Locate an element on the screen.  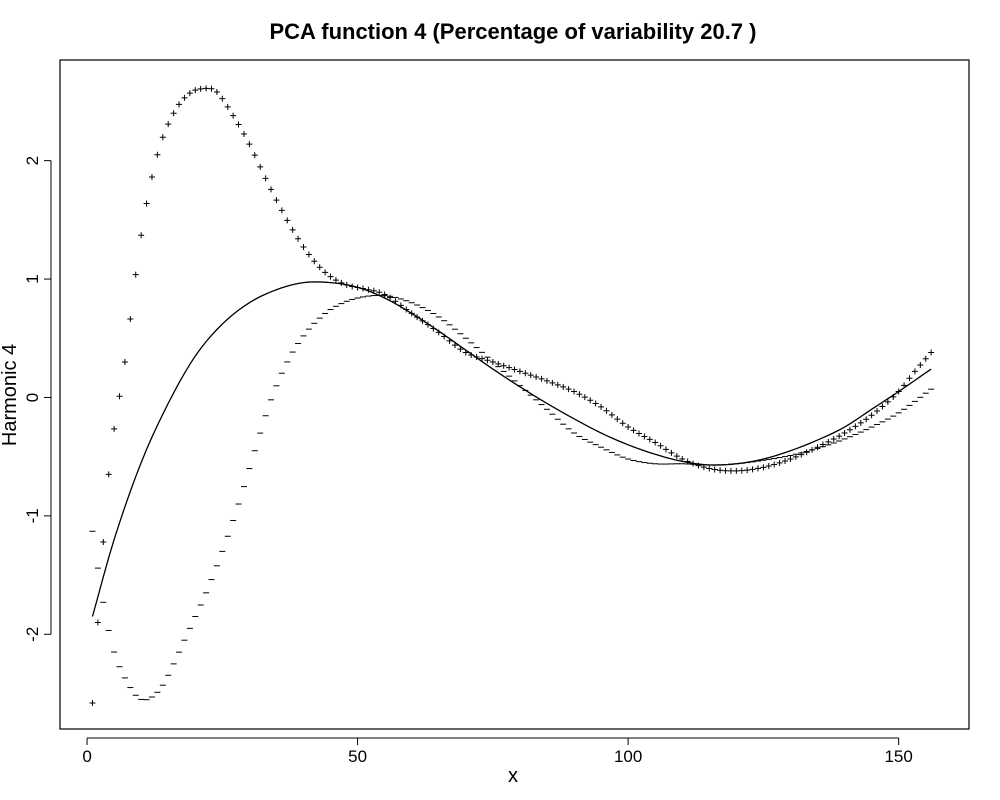
y-tick-label: -1 is located at coordinates (32, 515).